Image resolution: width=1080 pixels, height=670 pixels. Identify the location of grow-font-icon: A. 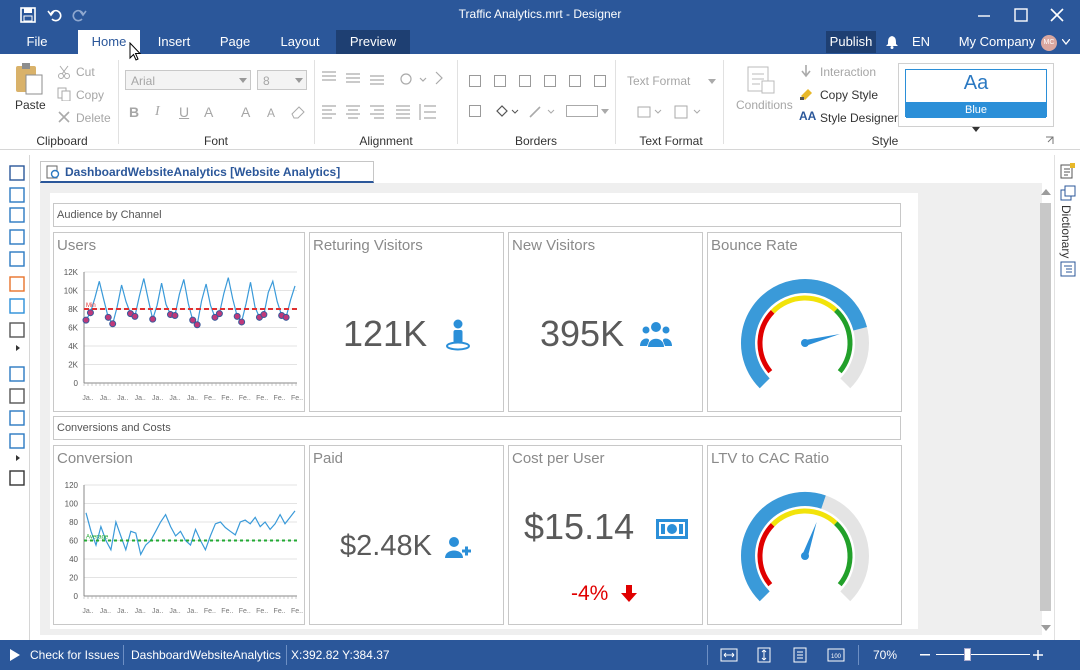
(246, 112).